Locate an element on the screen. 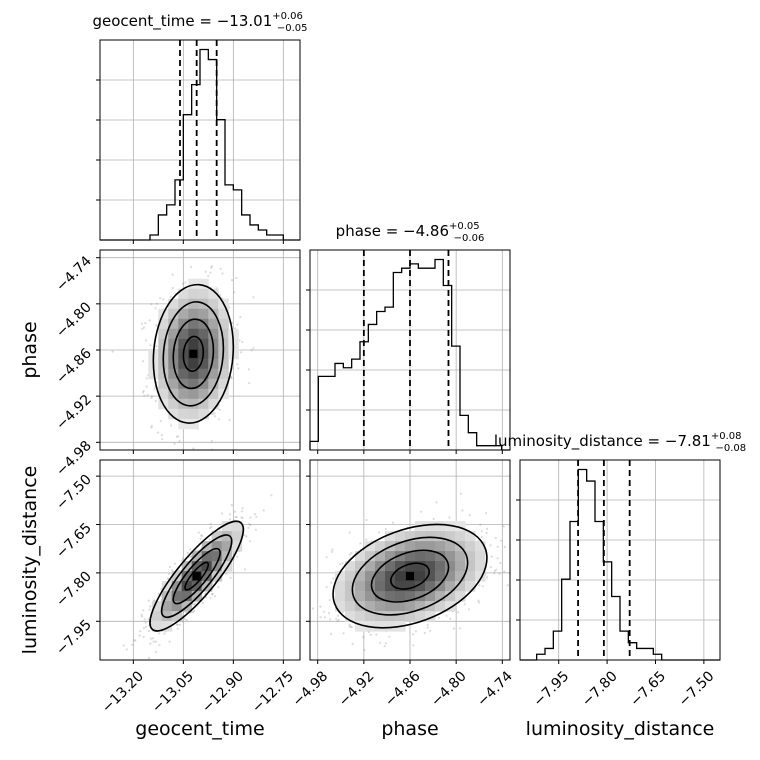 Image resolution: width=760 pixels, height=760 pixels. x-tick-label: −4.86 is located at coordinates (403, 689).